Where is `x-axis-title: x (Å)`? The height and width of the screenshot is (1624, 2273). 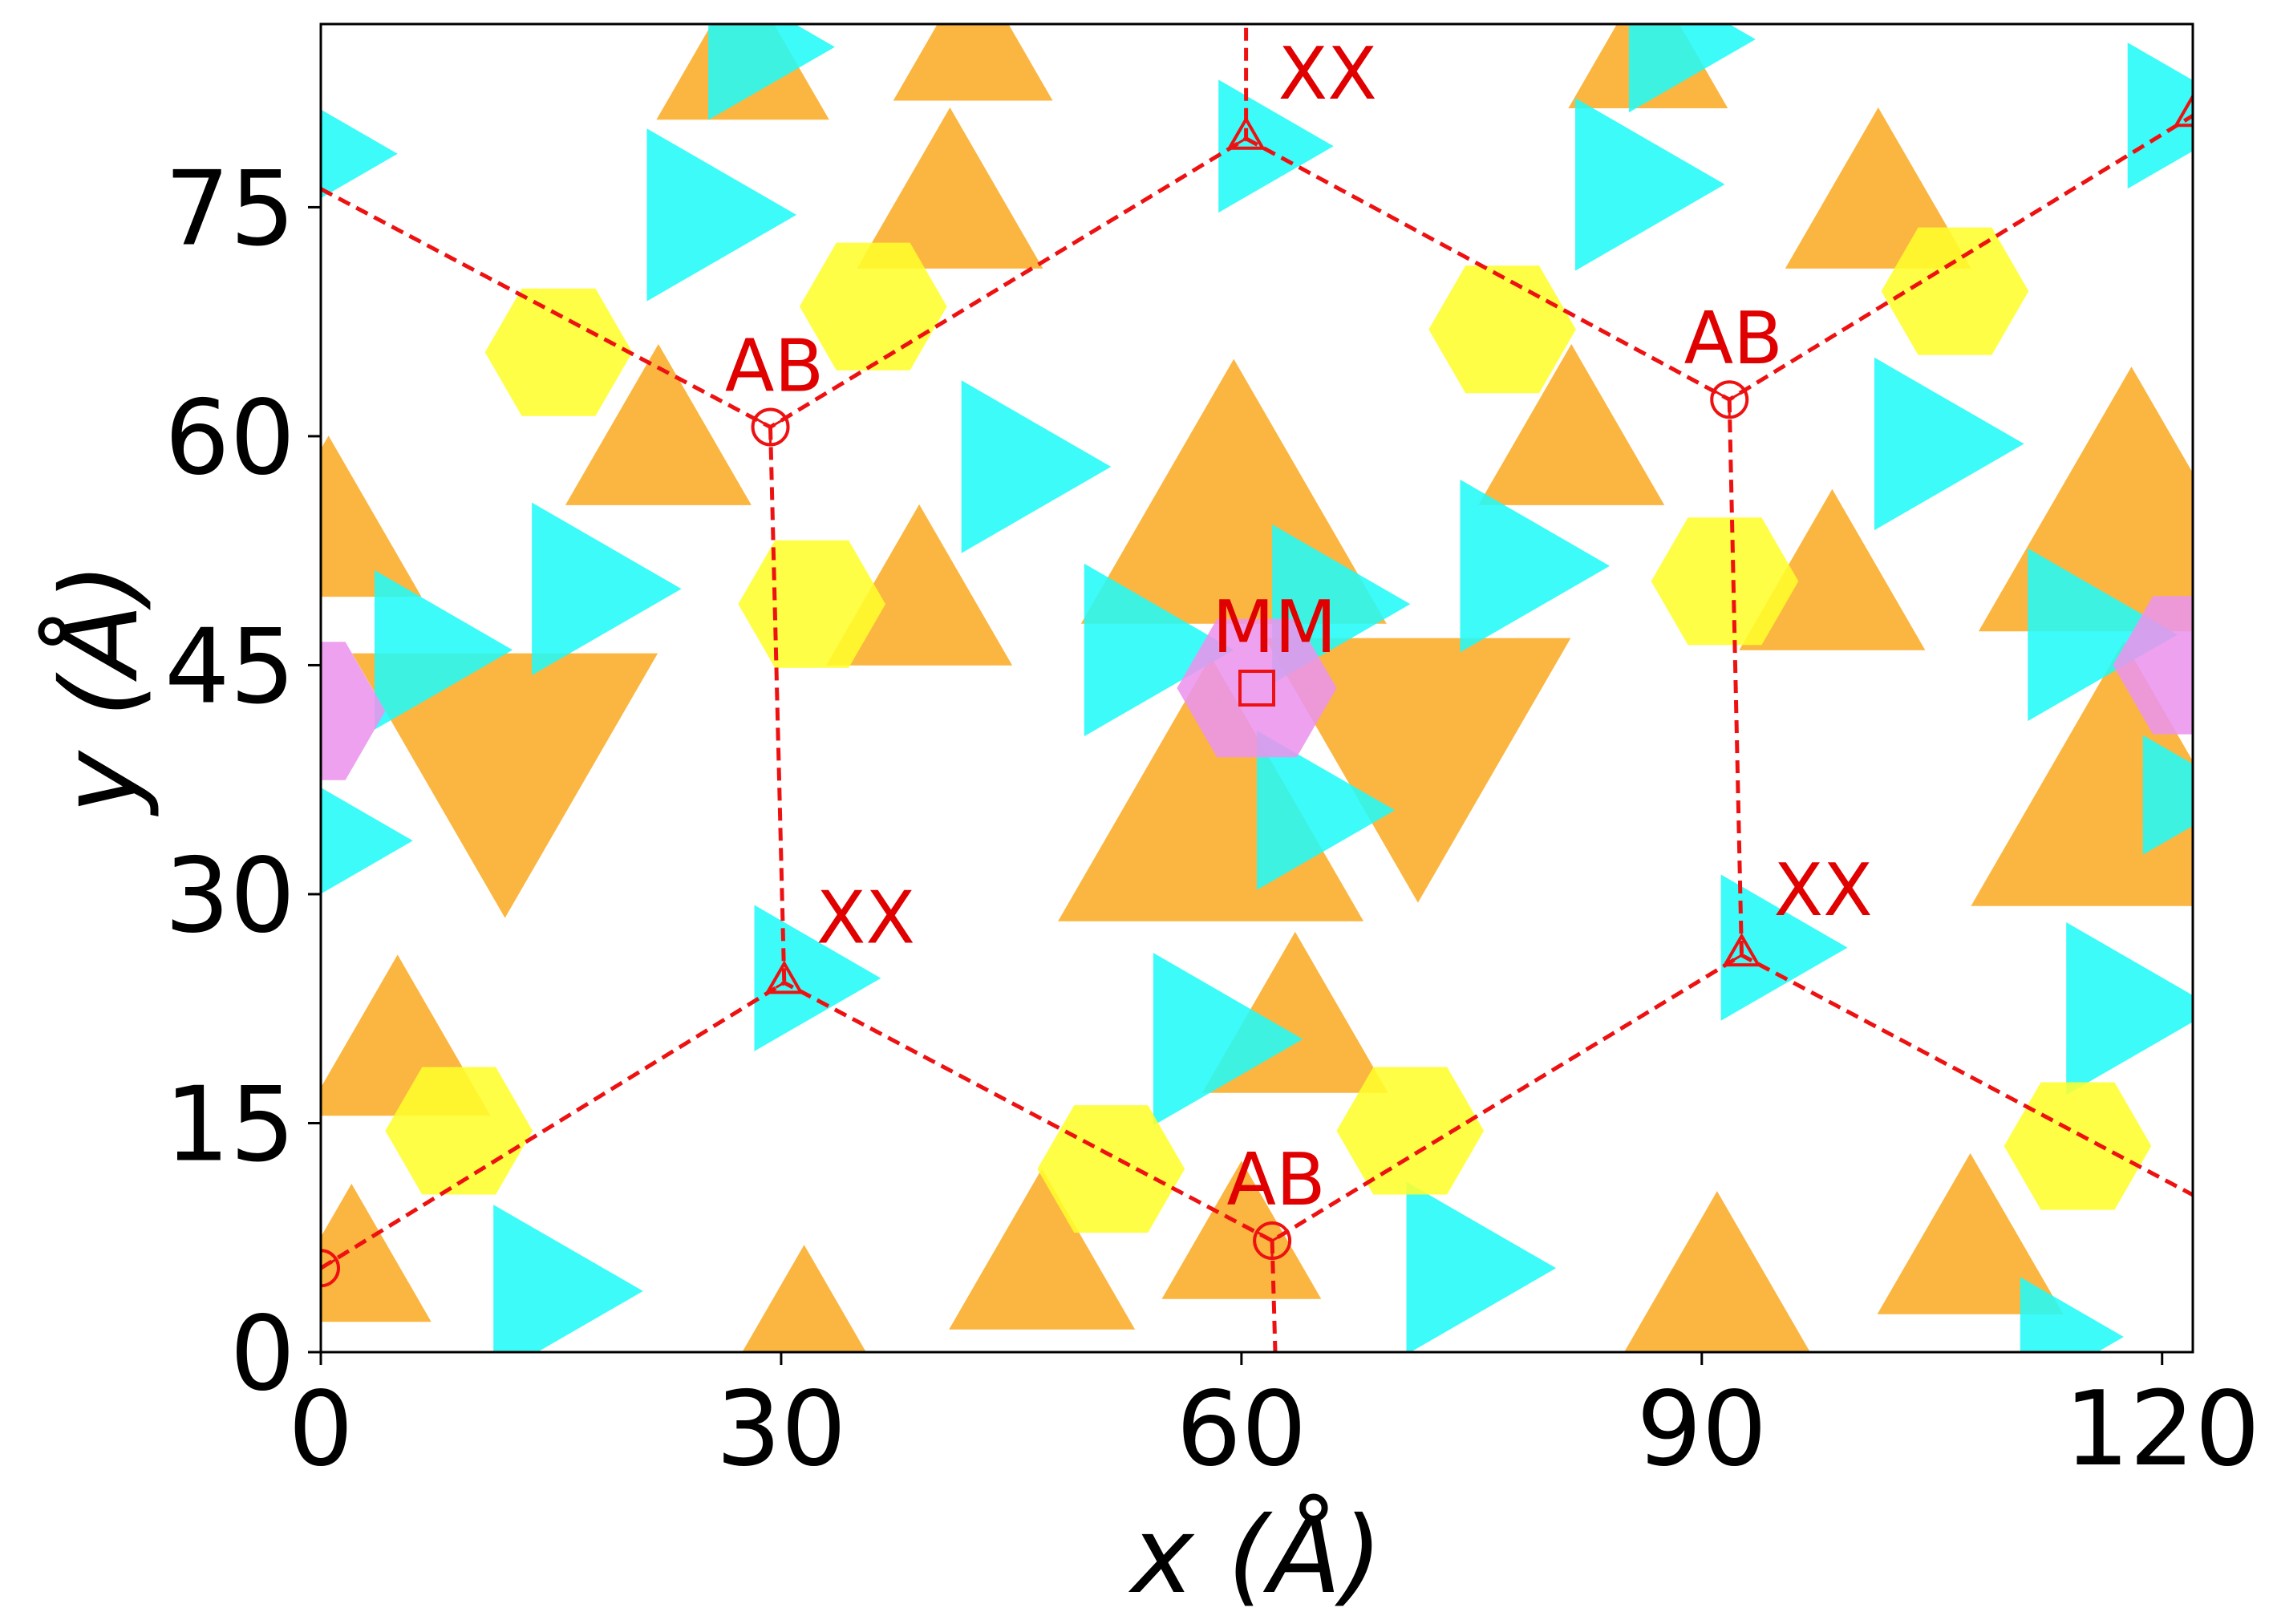
x-axis-title: x (Å) is located at coordinates (1255, 1555).